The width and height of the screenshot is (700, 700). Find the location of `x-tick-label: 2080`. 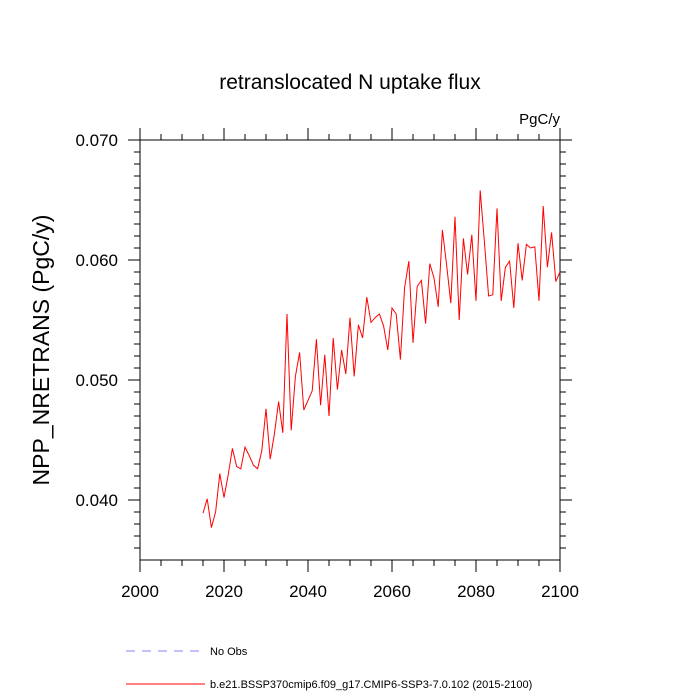

x-tick-label: 2080 is located at coordinates (476, 591).